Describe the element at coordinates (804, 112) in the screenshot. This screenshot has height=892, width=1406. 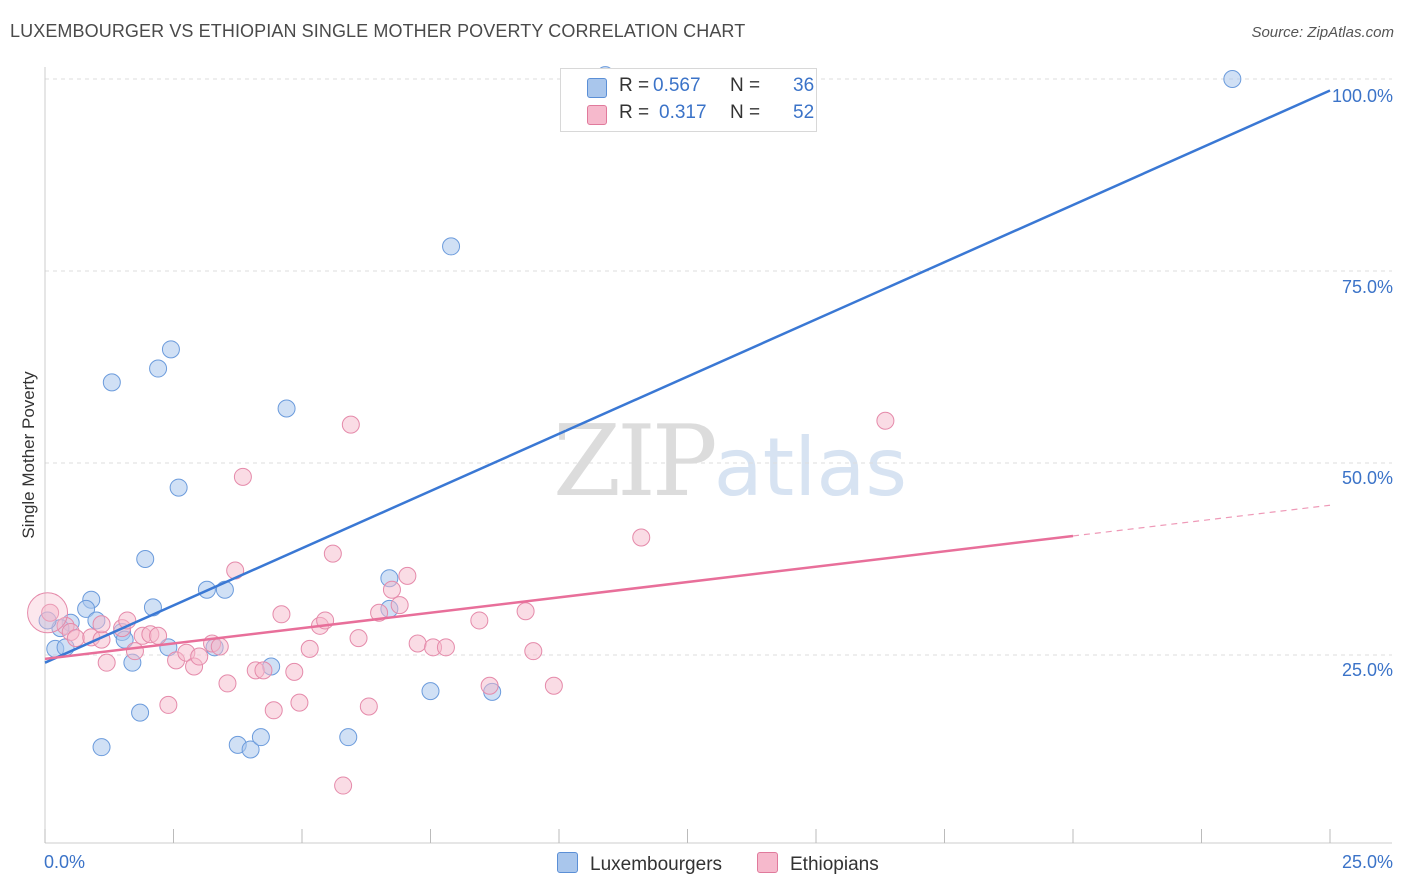
I see `n-value-ethiopians: 52` at that location.